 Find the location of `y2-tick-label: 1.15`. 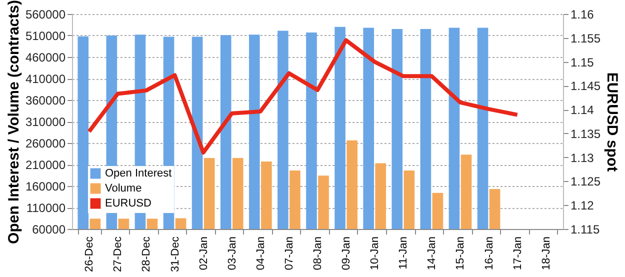

y2-tick-label: 1.15 is located at coordinates (582, 62).